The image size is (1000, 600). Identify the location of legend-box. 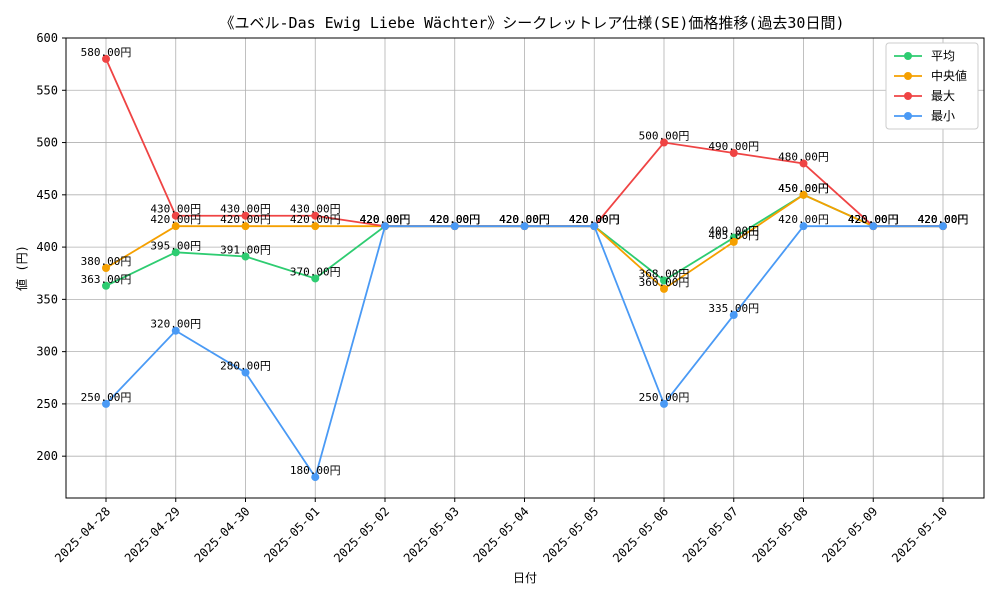
(932, 86).